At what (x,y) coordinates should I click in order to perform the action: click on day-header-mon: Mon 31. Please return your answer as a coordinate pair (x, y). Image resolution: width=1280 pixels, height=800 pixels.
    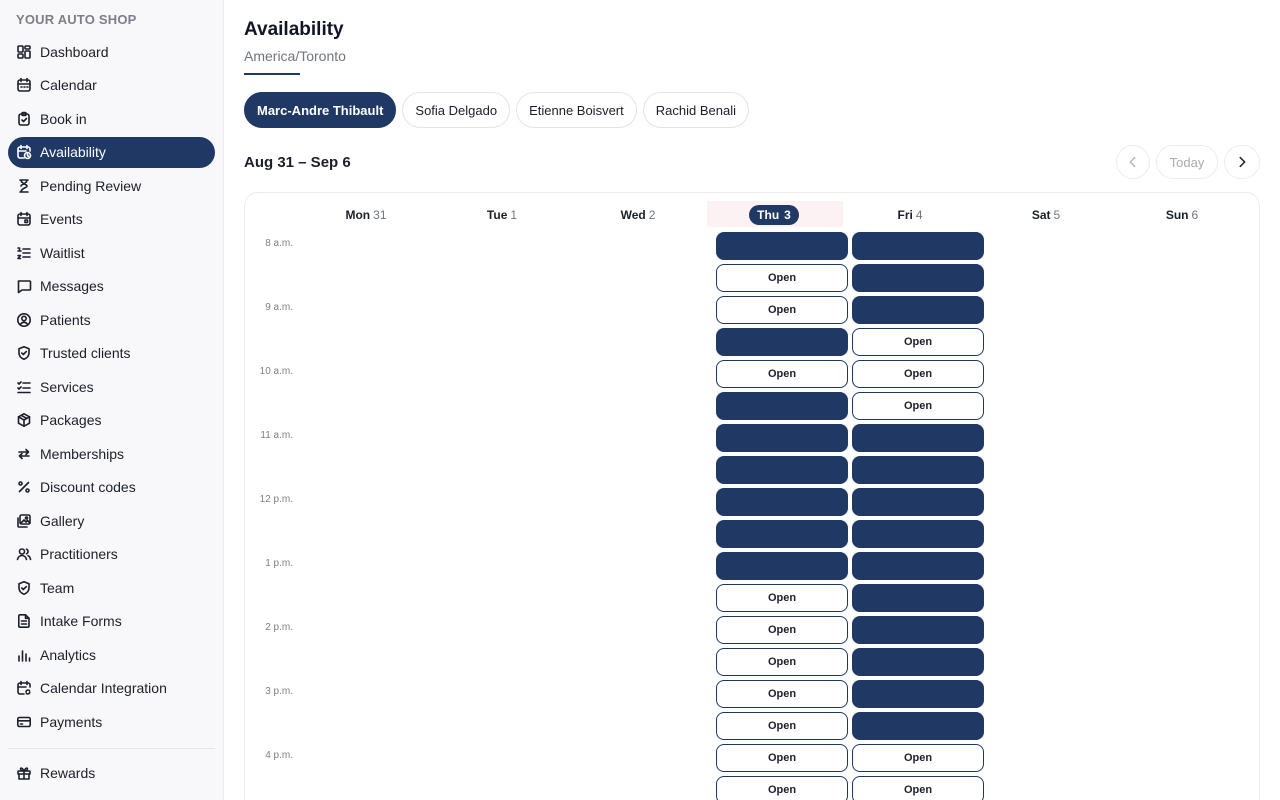
    Looking at the image, I should click on (366, 215).